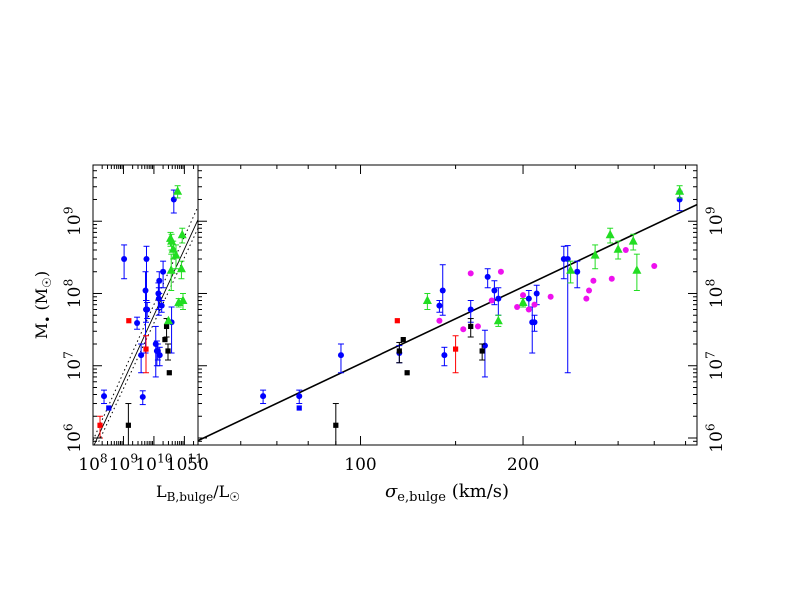  I want to click on x-tick-label: 10¹⁰, so click(153, 463).